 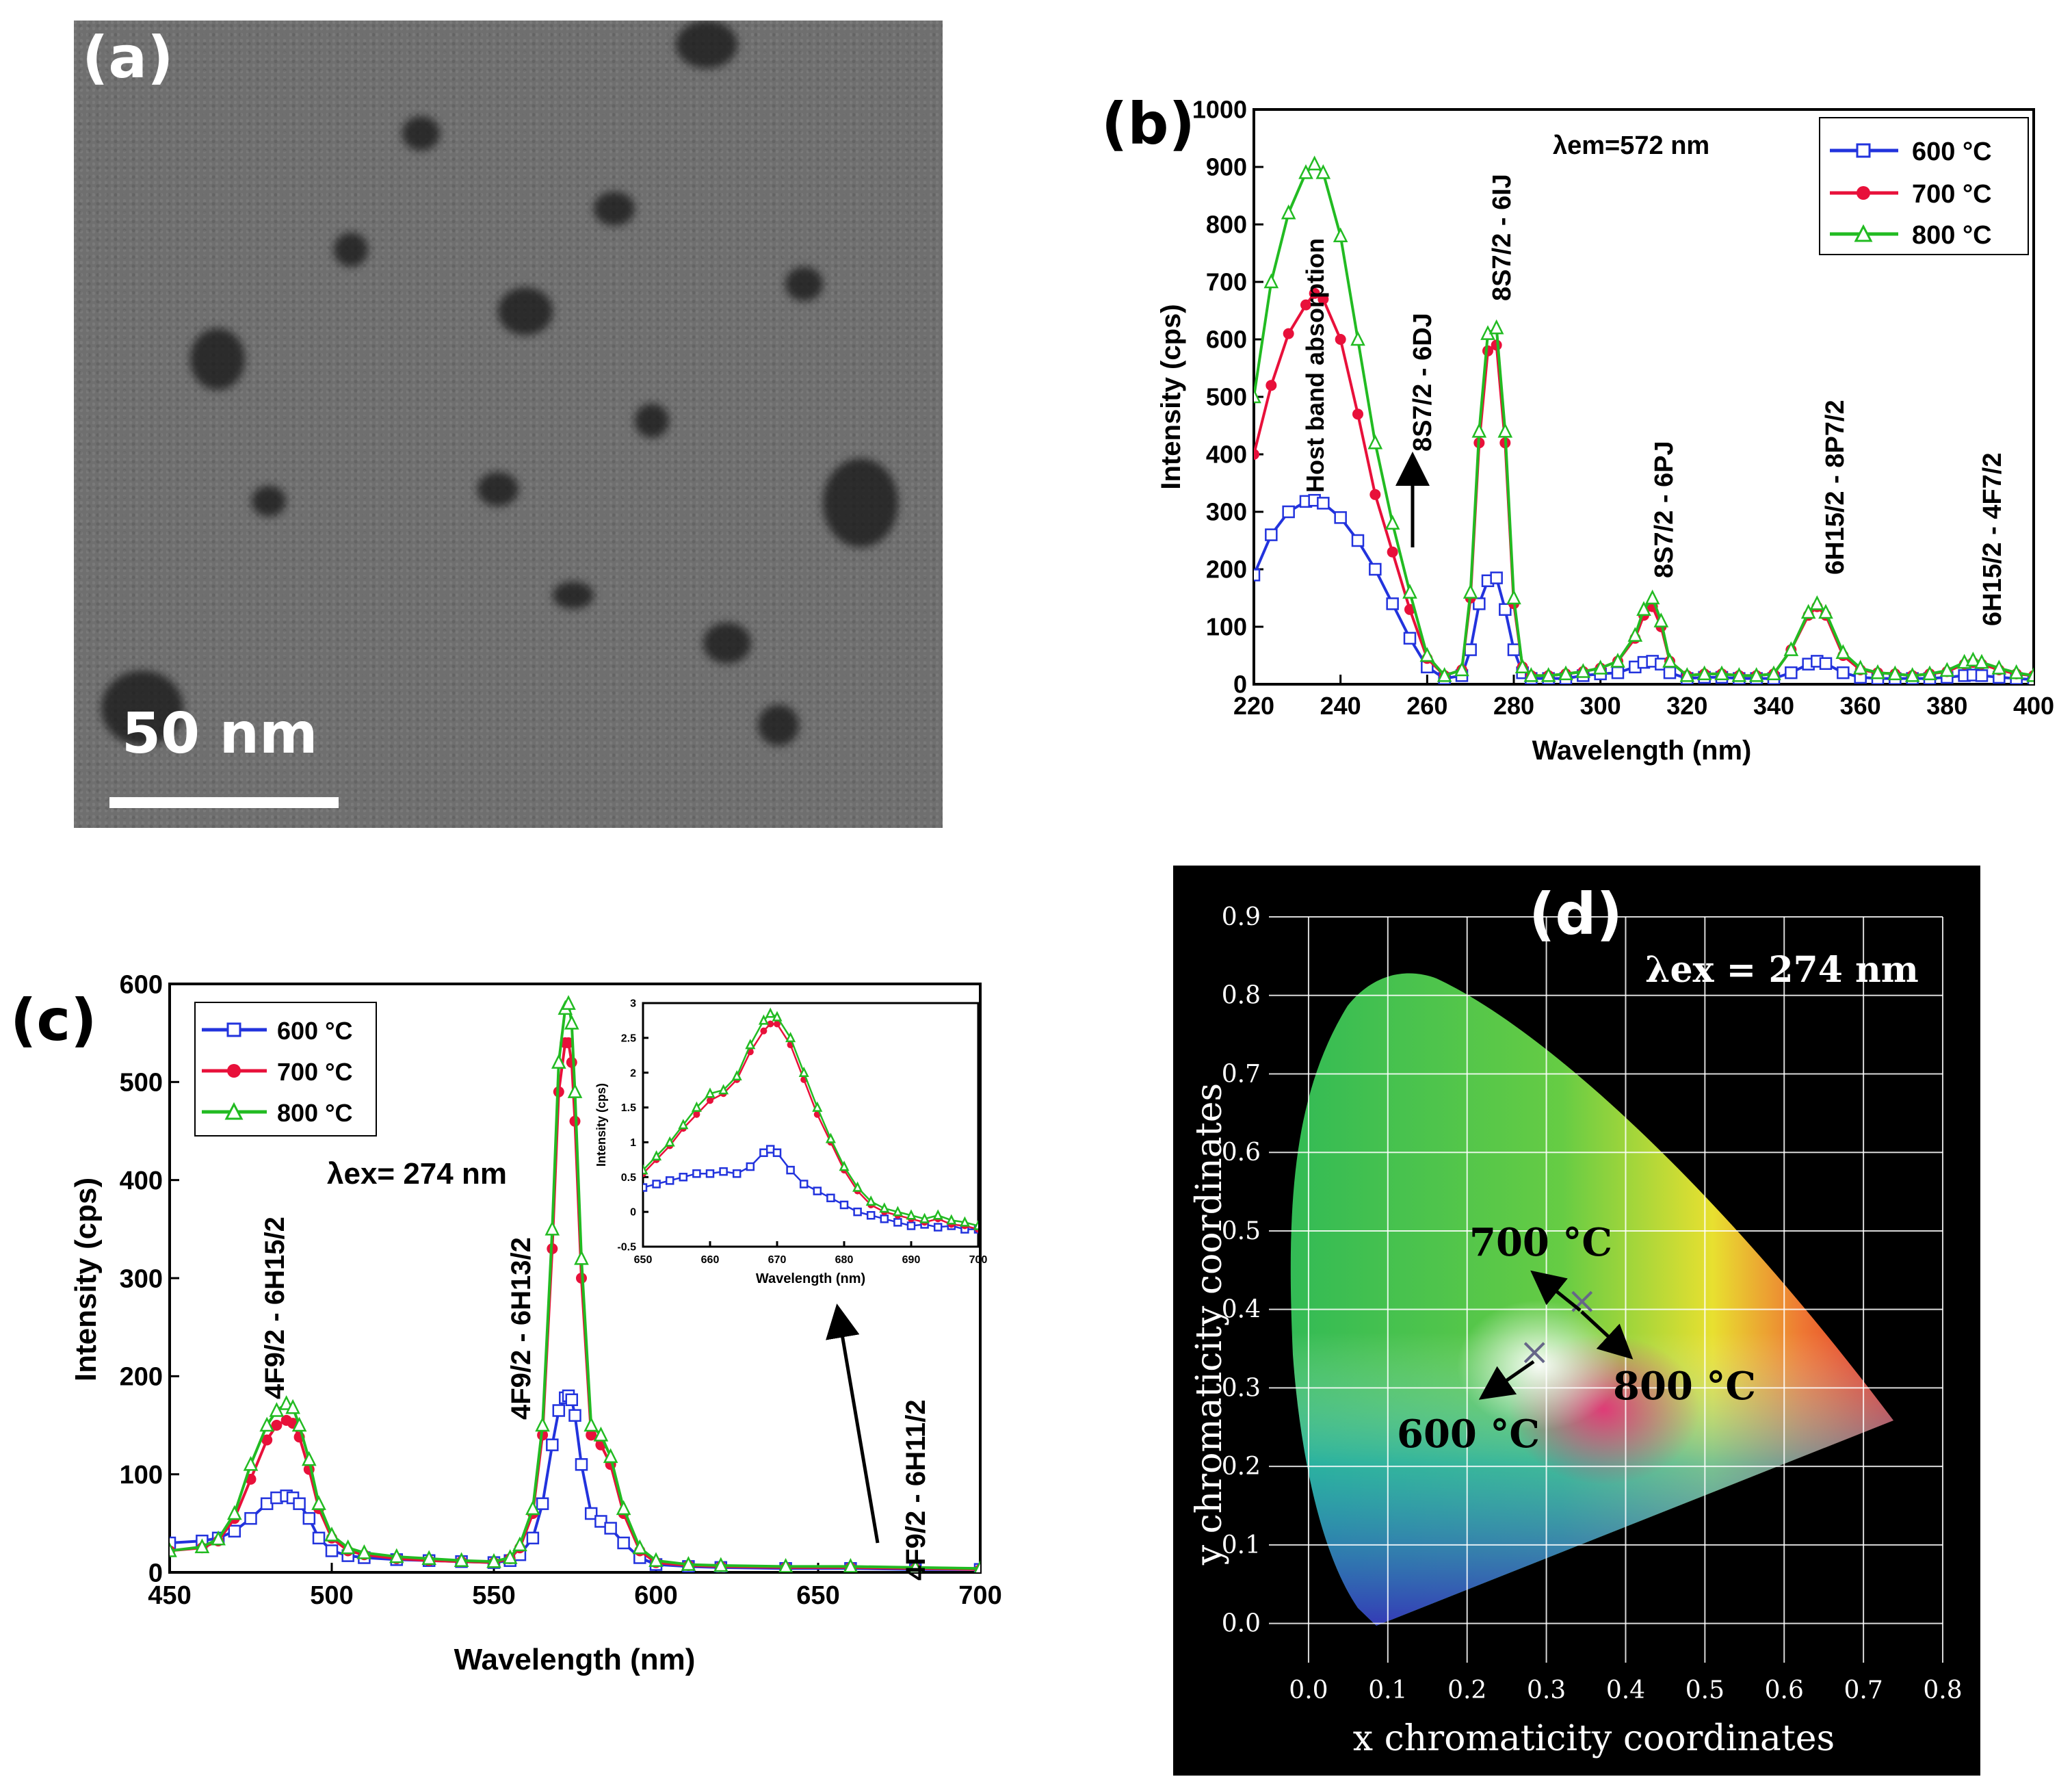 What do you see at coordinates (1513, 706) in the screenshot?
I see `x-tick-label: 280` at bounding box center [1513, 706].